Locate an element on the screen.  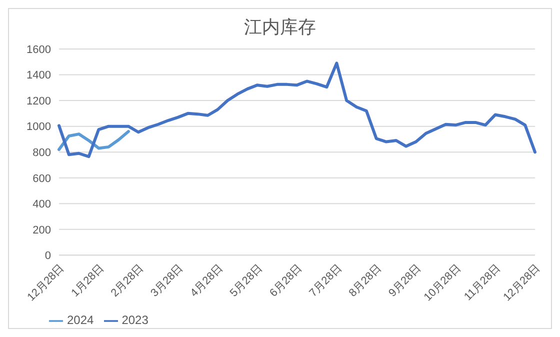
y-tick-label: 400 is located at coordinates (41, 204).